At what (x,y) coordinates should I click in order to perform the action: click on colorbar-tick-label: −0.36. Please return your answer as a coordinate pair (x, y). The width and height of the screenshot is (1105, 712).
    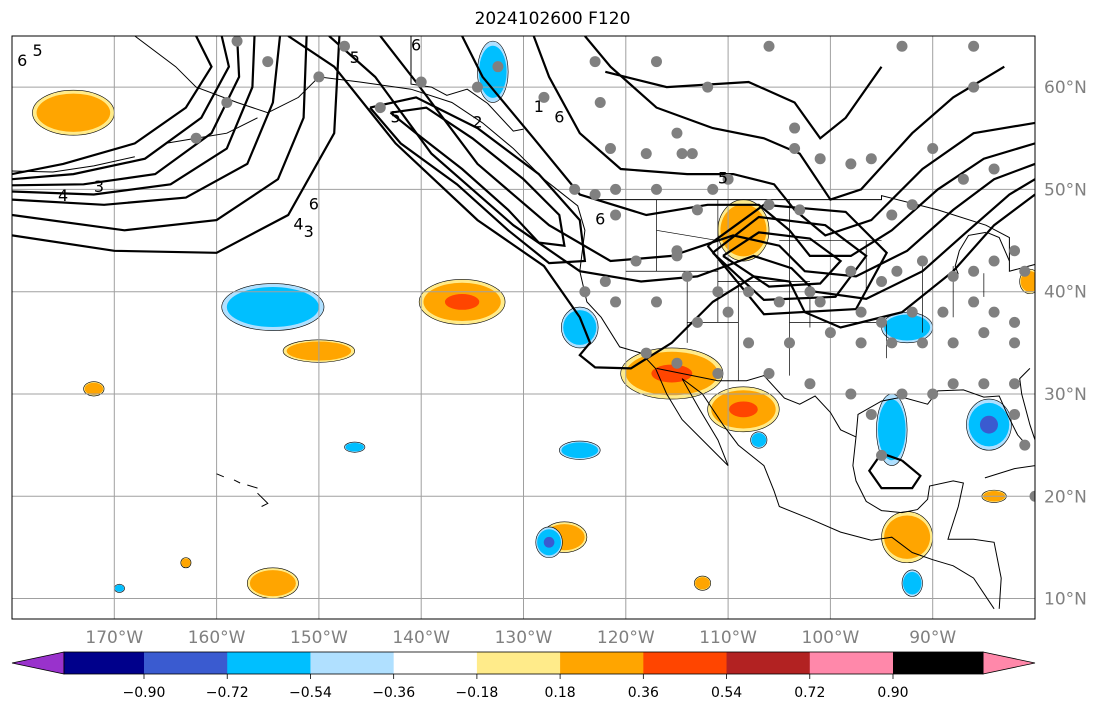
    Looking at the image, I should click on (393, 693).